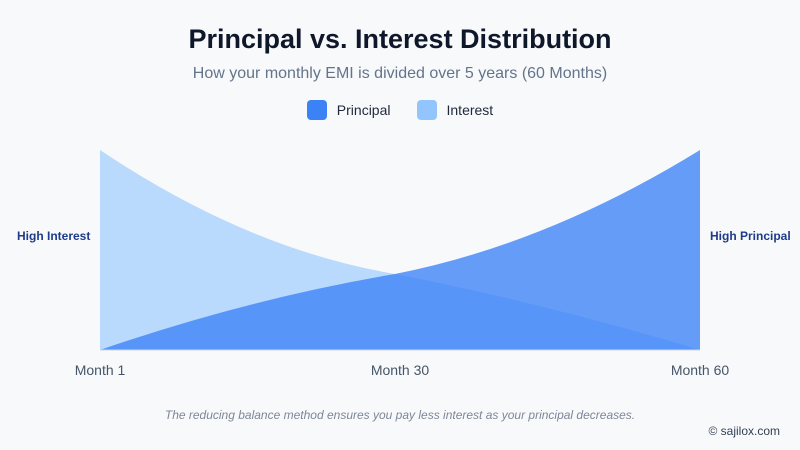 This screenshot has height=450, width=800. I want to click on annotation-high-principal: High Principal, so click(750, 236).